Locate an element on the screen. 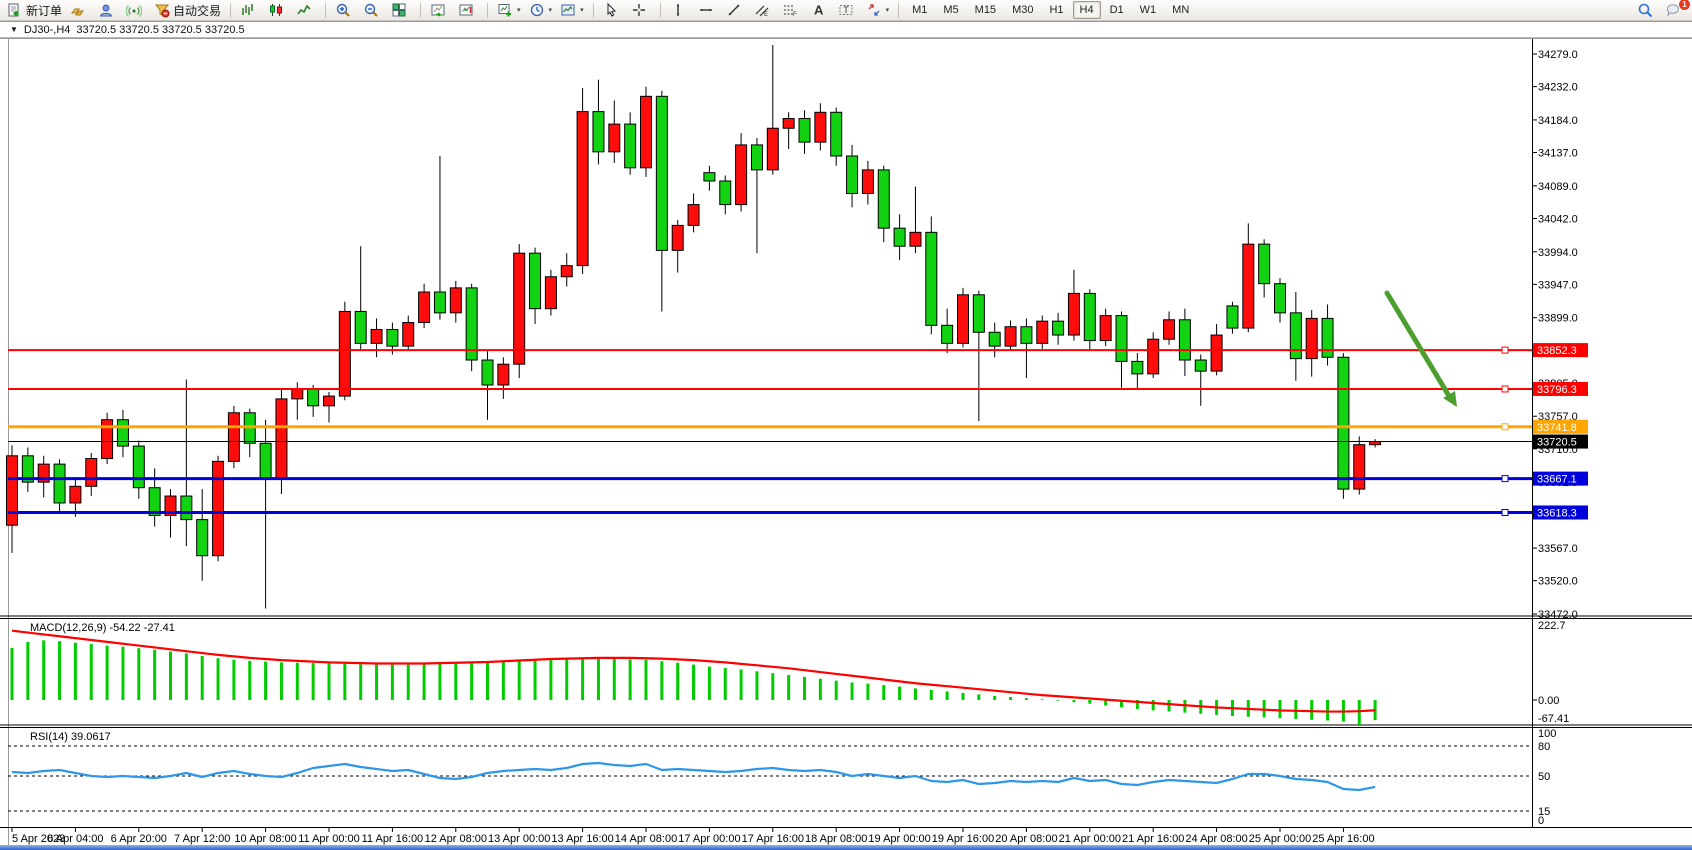 This screenshot has width=1692, height=850. notification-badge: 1 is located at coordinates (1684, 5).